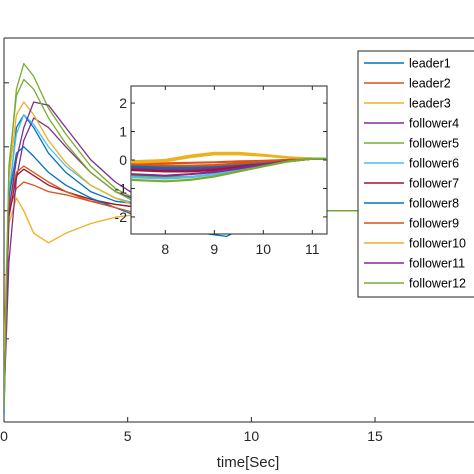  Describe the element at coordinates (434, 204) in the screenshot. I see `legend-label-follower8: follower8` at that location.